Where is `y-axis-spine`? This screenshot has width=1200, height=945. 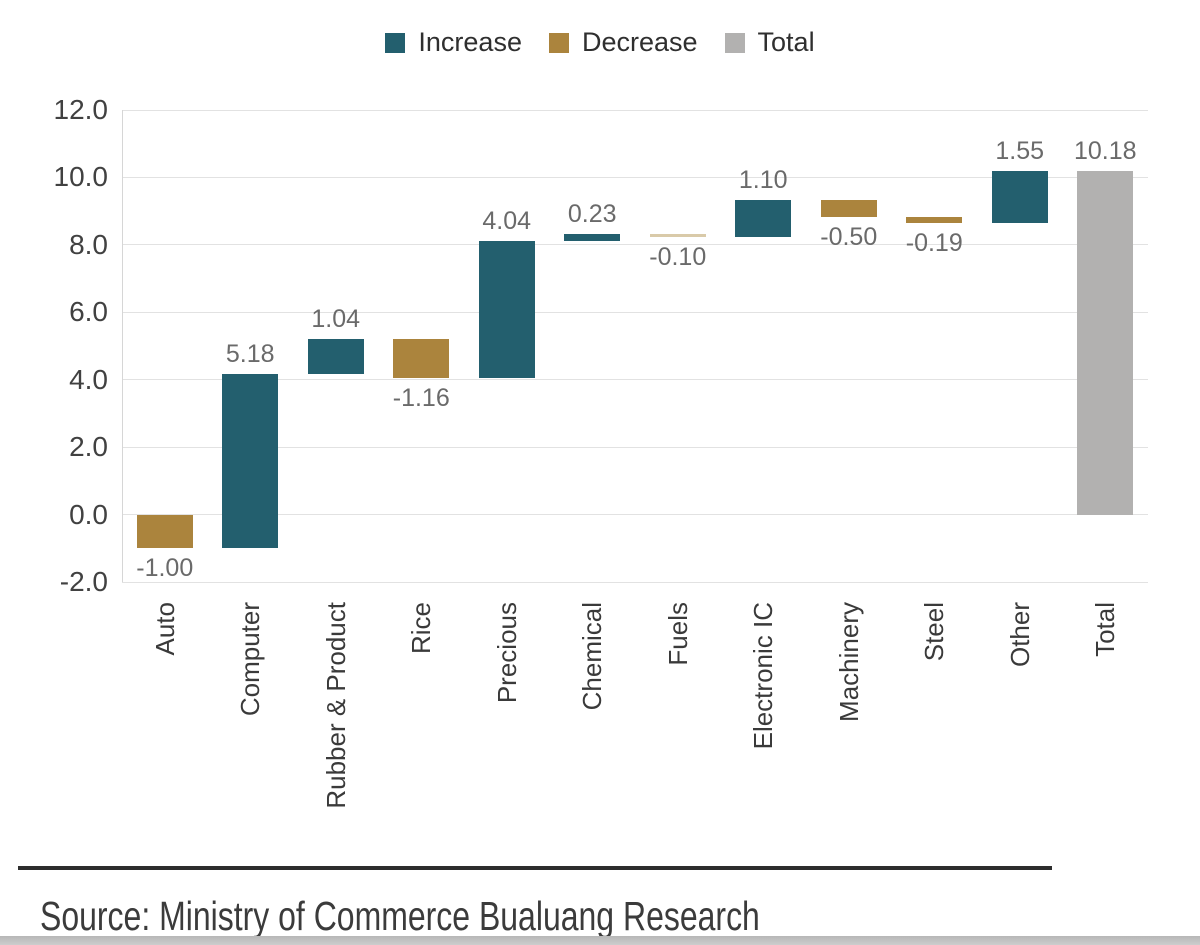
y-axis-spine is located at coordinates (122, 346).